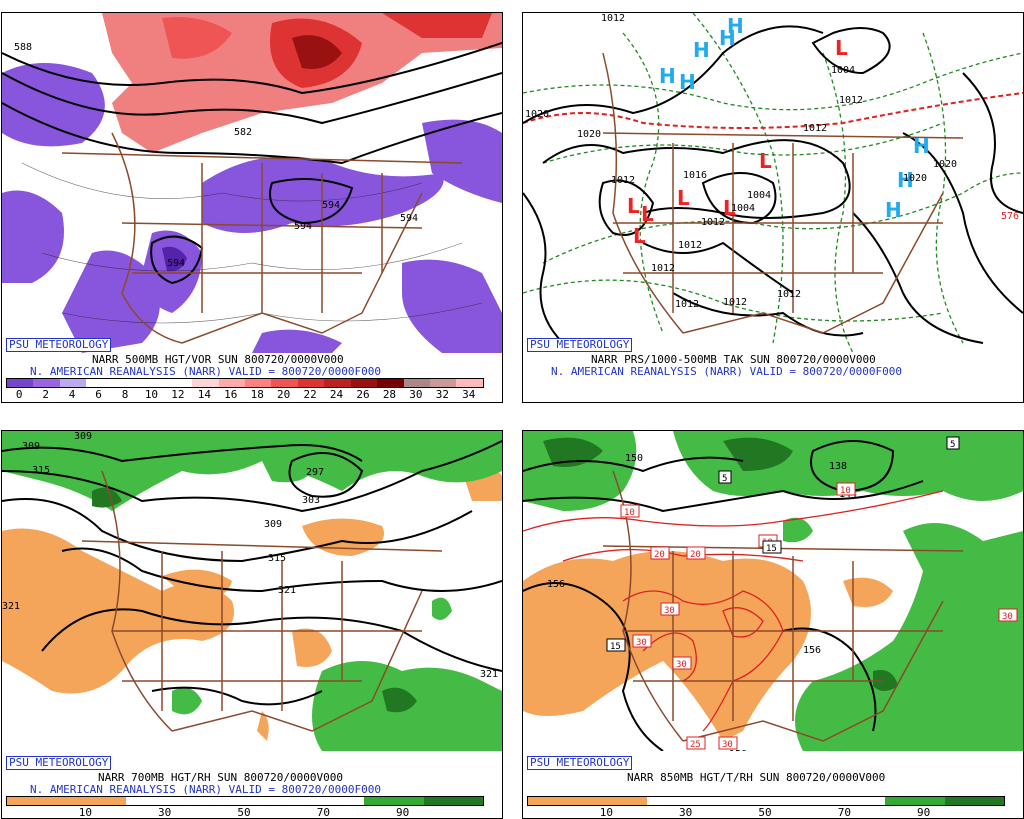  Describe the element at coordinates (952, 445) in the screenshot. I see `svg-text: 5` at that location.